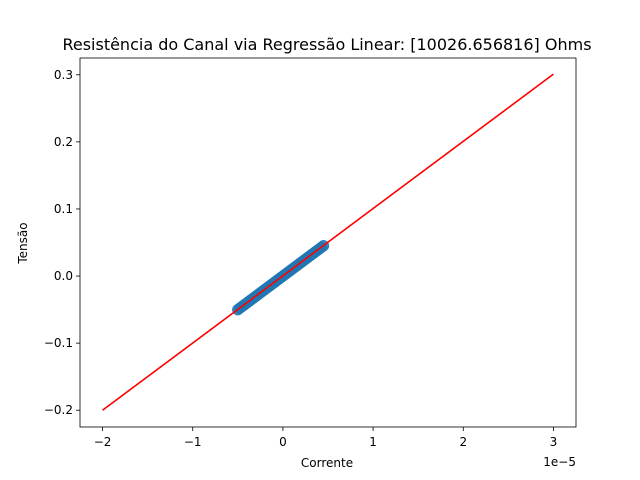  Describe the element at coordinates (58, 410) in the screenshot. I see `y-tick-label: −0.2` at that location.